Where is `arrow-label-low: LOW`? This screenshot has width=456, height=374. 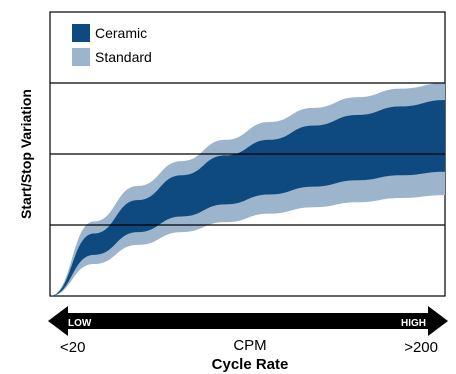 arrow-label-low: LOW is located at coordinates (80, 323).